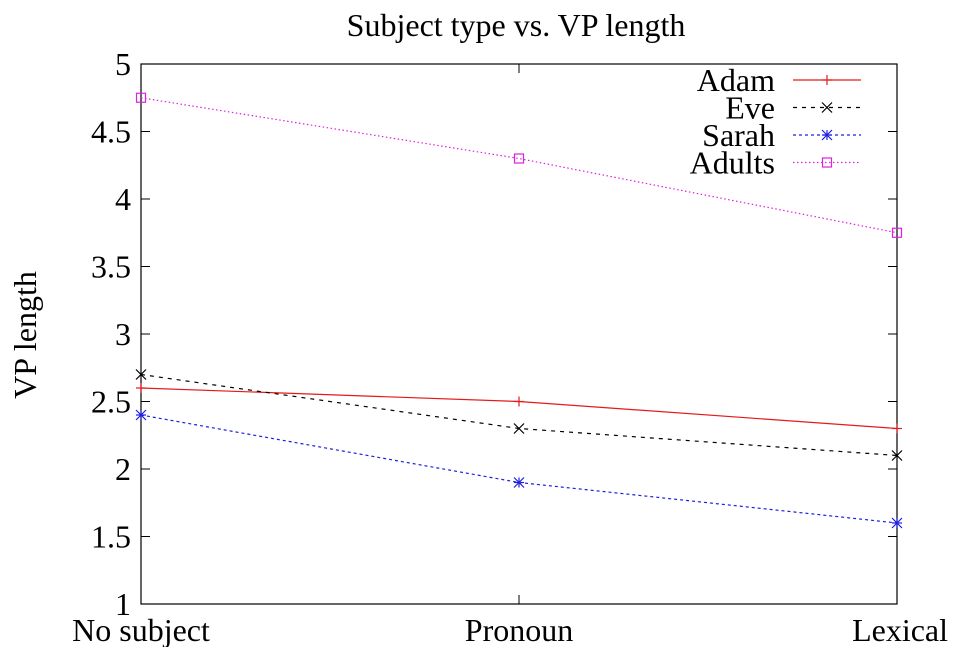  Describe the element at coordinates (519, 469) in the screenshot. I see `series-line-sarah` at that location.